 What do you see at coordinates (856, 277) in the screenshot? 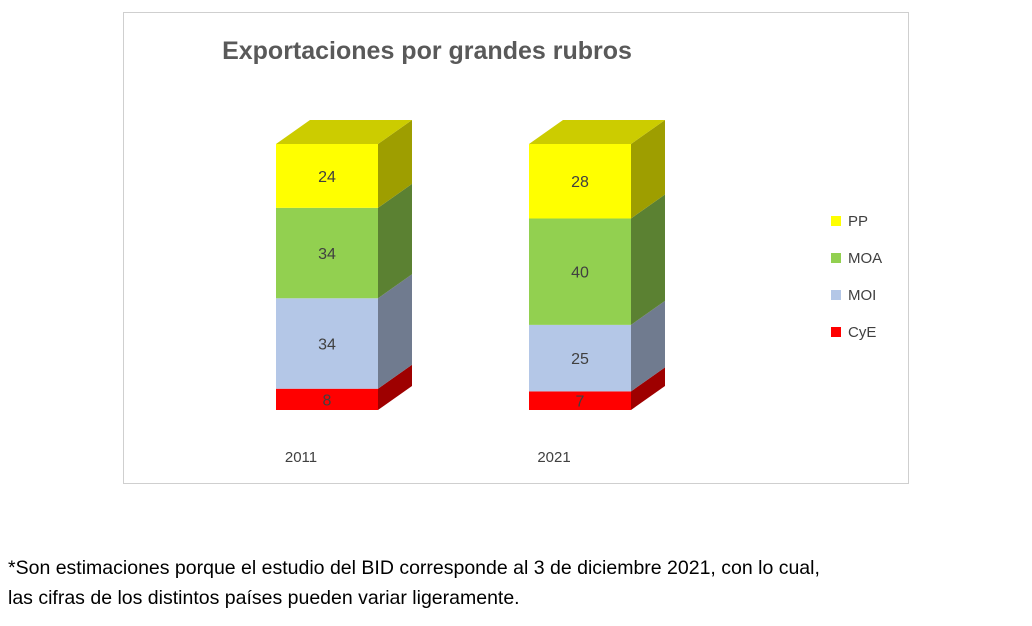
I see `legend: PP MOA MOI CyE` at bounding box center [856, 277].